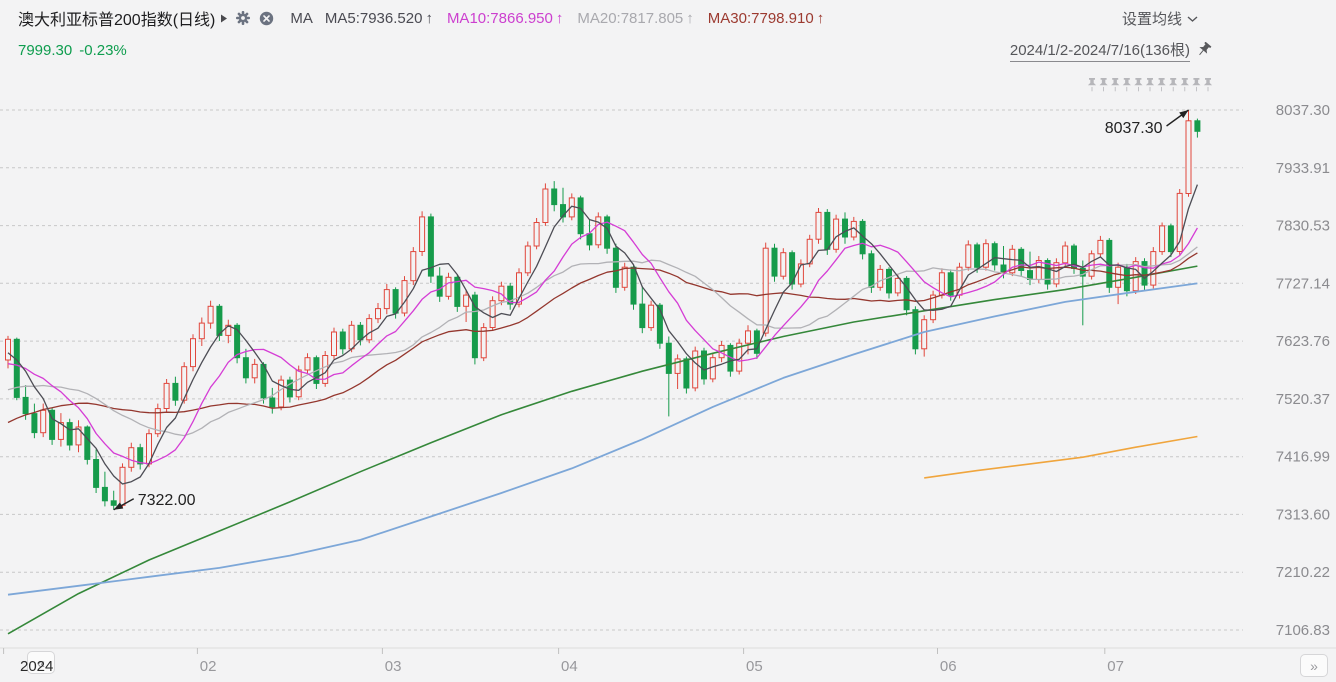 Image resolution: width=1336 pixels, height=682 pixels. What do you see at coordinates (266, 18) in the screenshot?
I see `close-indicator-icon` at bounding box center [266, 18].